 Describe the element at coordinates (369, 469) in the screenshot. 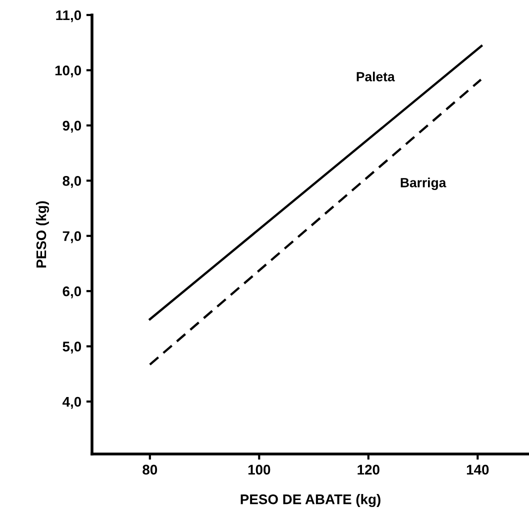

I see `x-tick-label: 120` at that location.